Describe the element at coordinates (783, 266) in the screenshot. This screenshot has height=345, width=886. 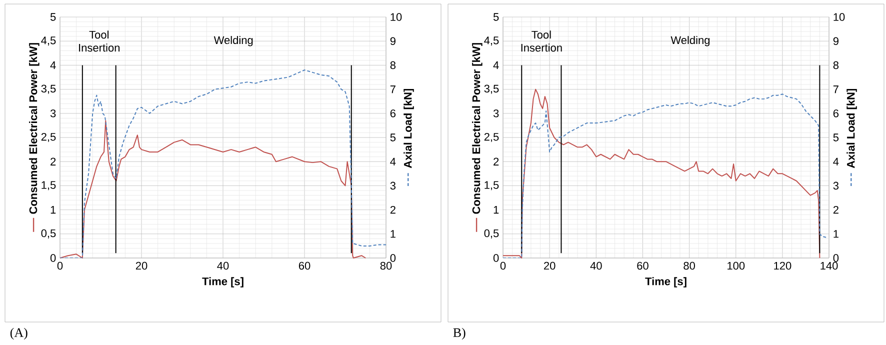
I see `x-tick-label: 120` at that location.